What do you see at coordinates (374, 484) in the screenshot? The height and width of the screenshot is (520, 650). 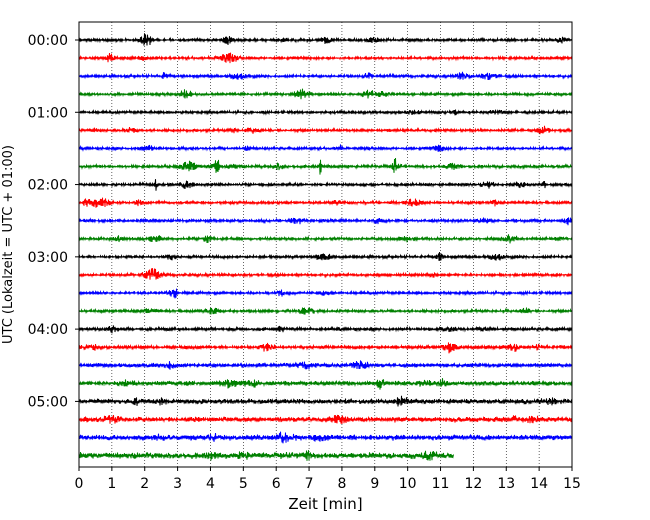 I see `x-tick-label: 9` at bounding box center [374, 484].